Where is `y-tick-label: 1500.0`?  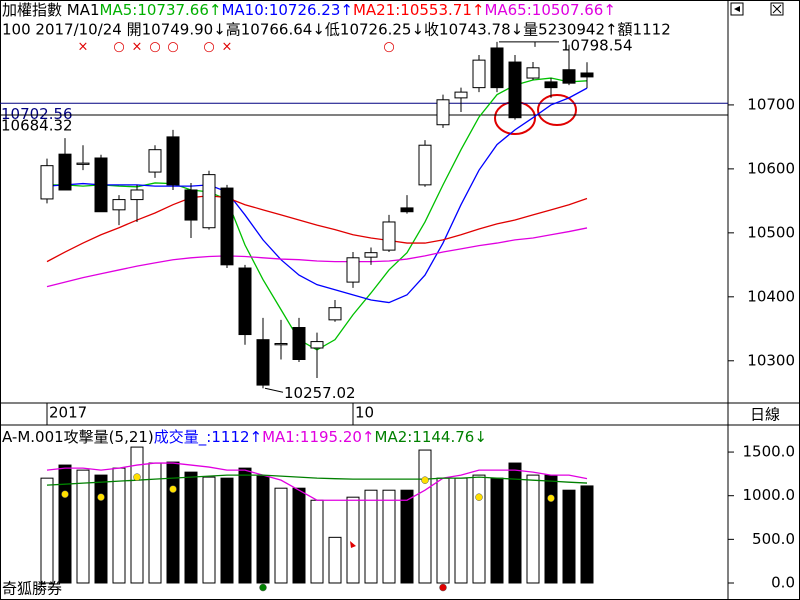
y-tick-label: 1500.0 is located at coordinates (769, 452).